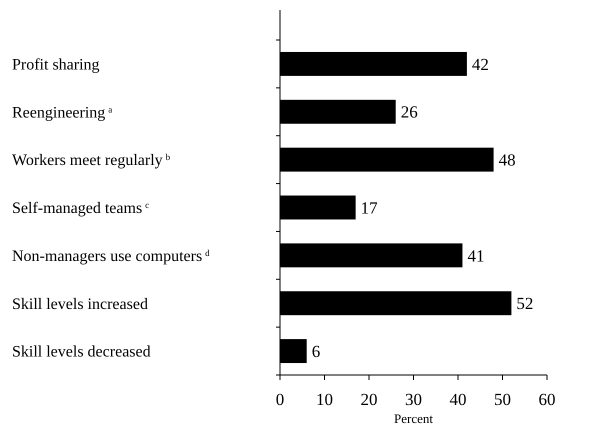 The height and width of the screenshot is (432, 592). I want to click on y-tick-label: Non-managers use computers$^{d}$, so click(111, 256).